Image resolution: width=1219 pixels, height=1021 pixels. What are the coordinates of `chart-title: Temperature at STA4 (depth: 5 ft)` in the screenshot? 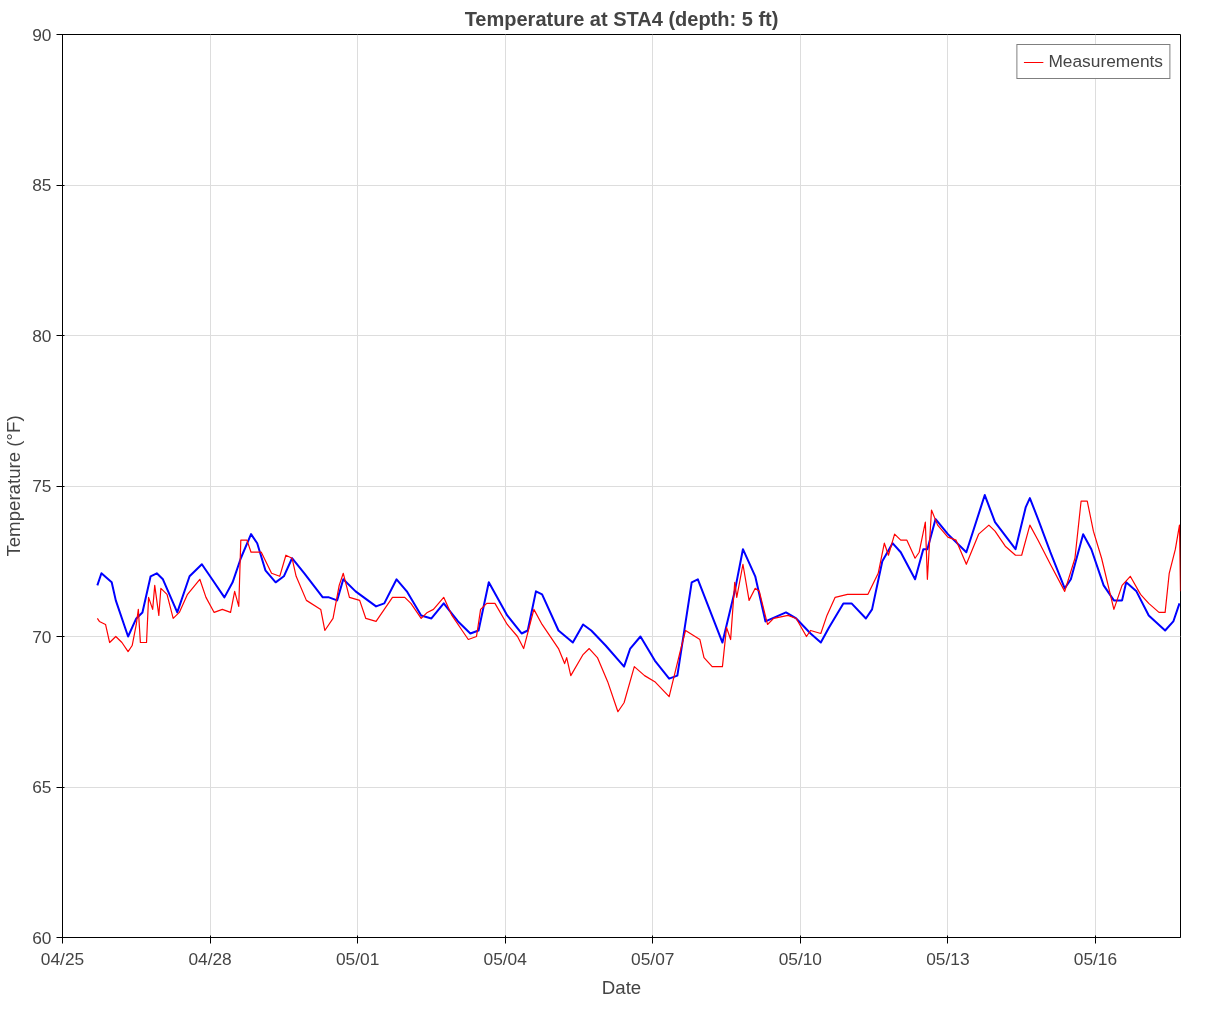 It's located at (621, 18).